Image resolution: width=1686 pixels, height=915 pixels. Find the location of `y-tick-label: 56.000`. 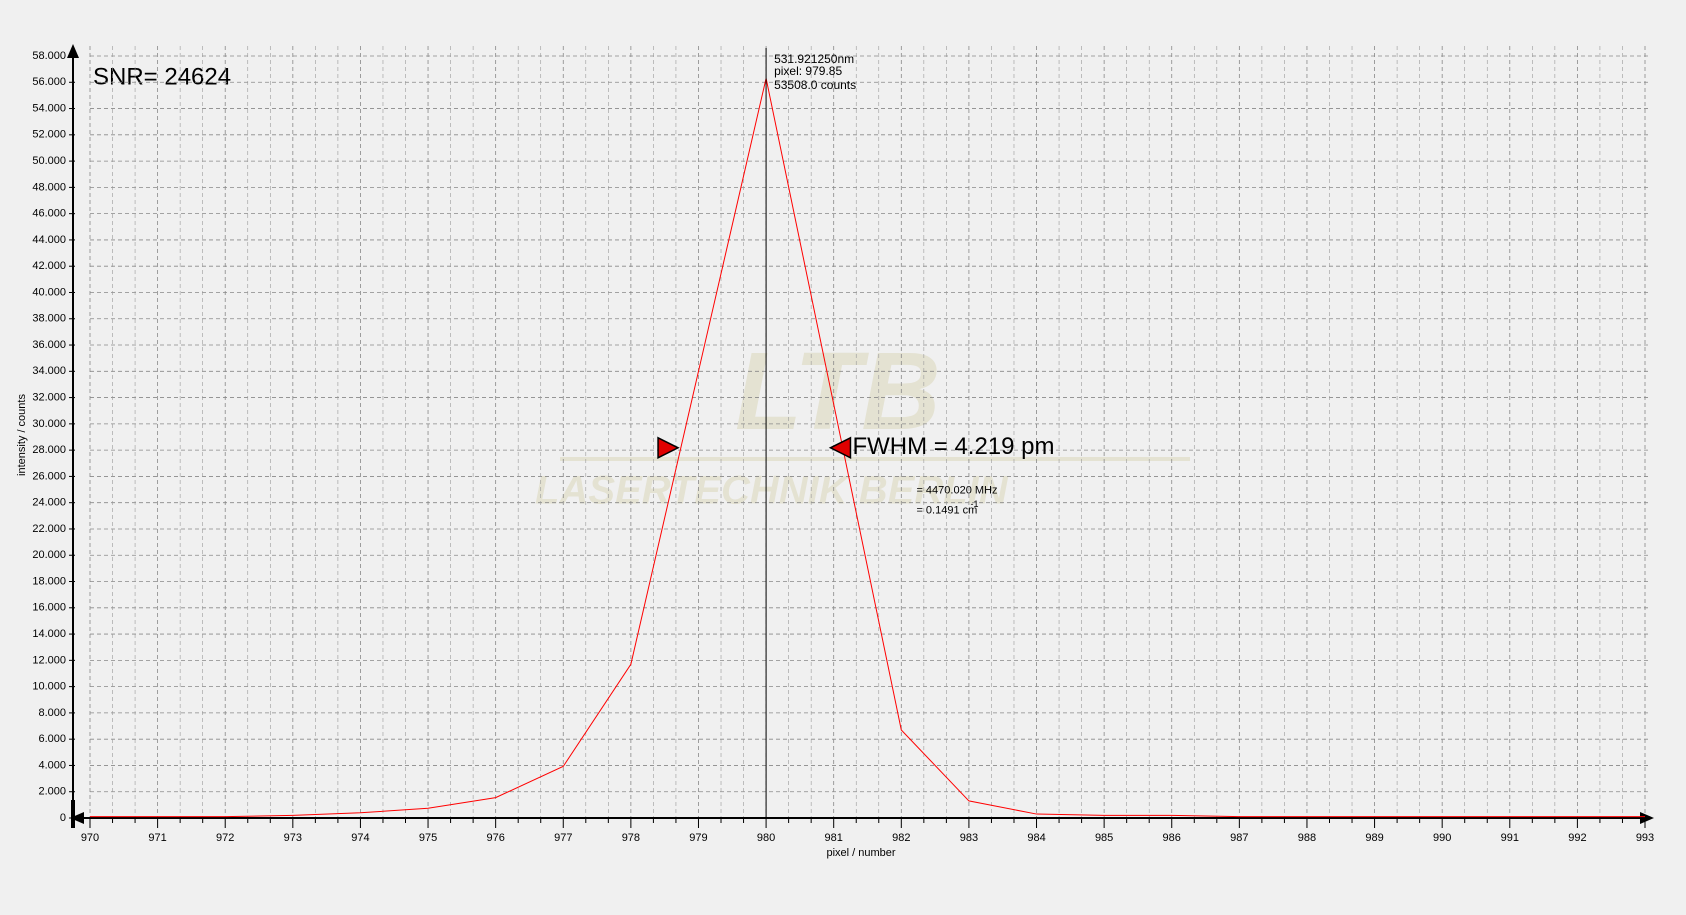

y-tick-label: 56.000 is located at coordinates (49, 82).